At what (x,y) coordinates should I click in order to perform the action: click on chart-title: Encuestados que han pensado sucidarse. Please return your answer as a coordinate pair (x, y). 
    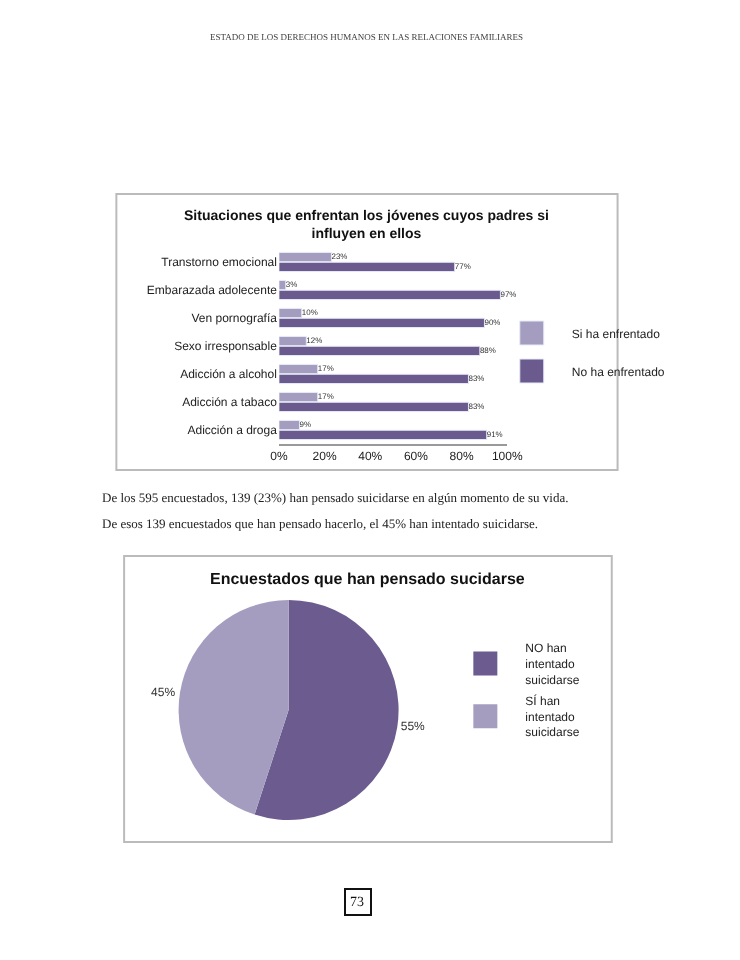
    Looking at the image, I should click on (368, 579).